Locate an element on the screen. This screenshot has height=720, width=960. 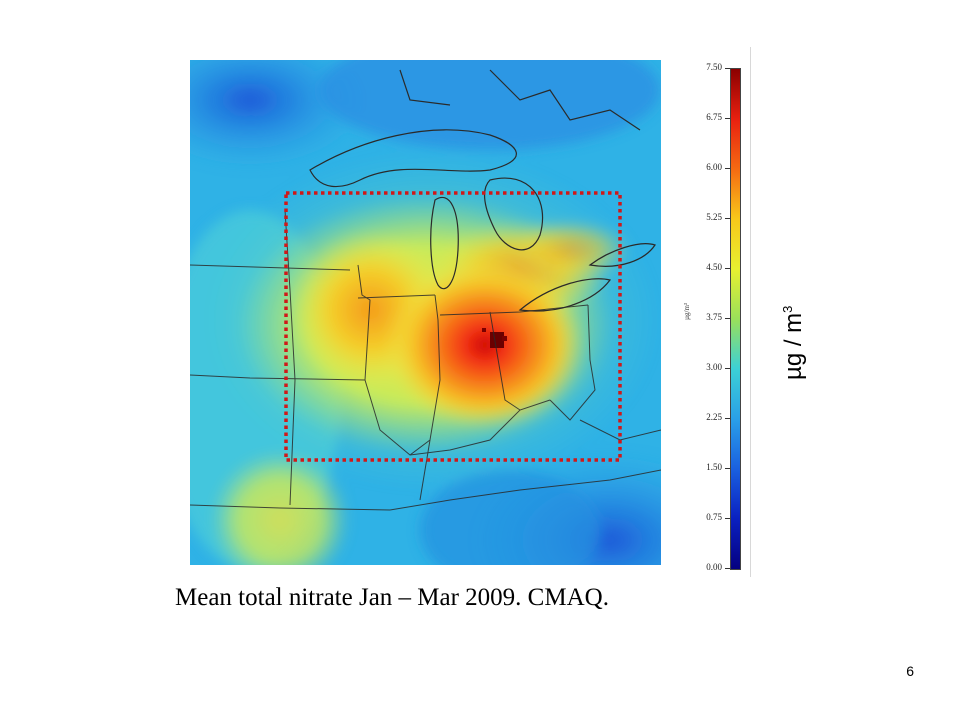
colorbar-tick-label: 5.25 is located at coordinates (714, 217).